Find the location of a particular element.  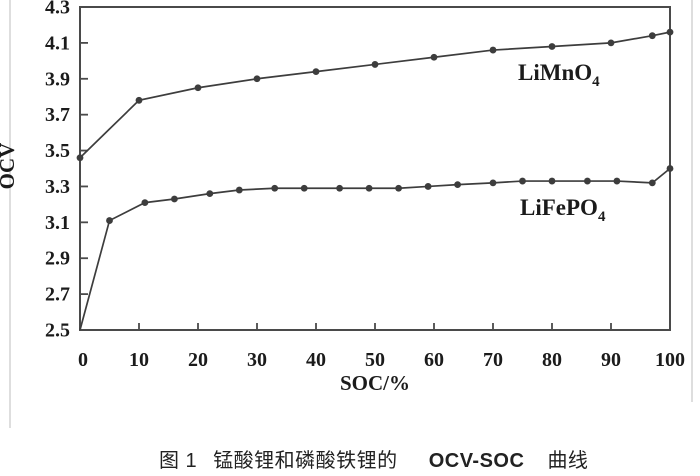

caption-subject: 锰酸锂和磷酸铁锂的 is located at coordinates (305, 461).